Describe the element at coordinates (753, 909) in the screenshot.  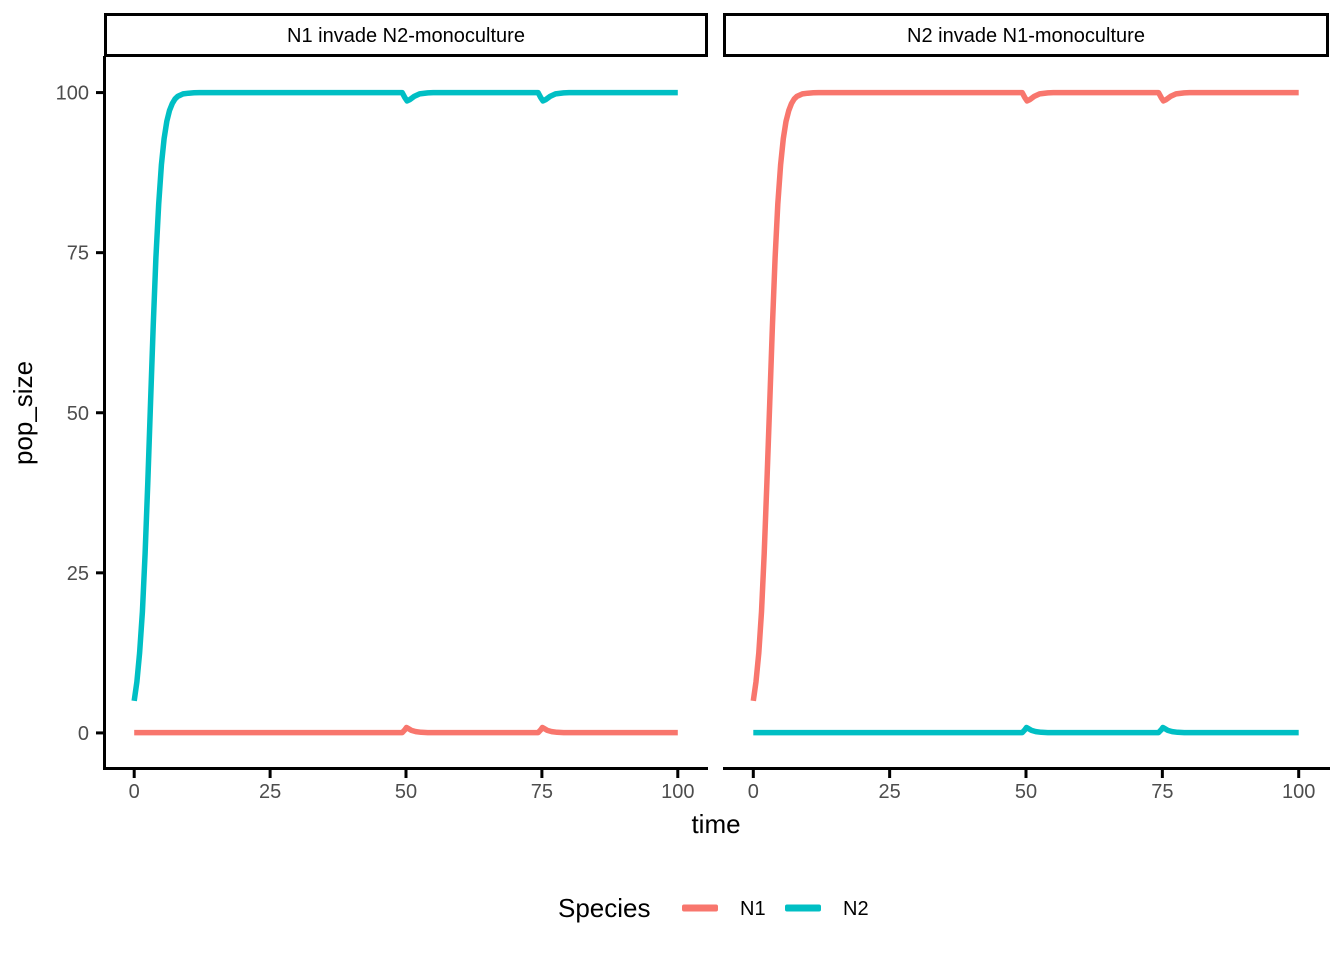
I see `legend-label-n1: N1` at that location.